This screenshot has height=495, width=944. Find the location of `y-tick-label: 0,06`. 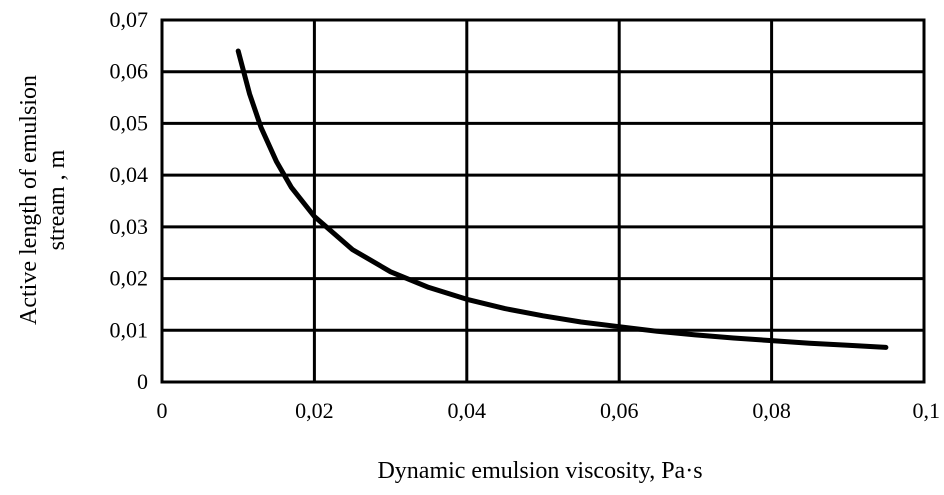

y-tick-label: 0,06 is located at coordinates (129, 71).